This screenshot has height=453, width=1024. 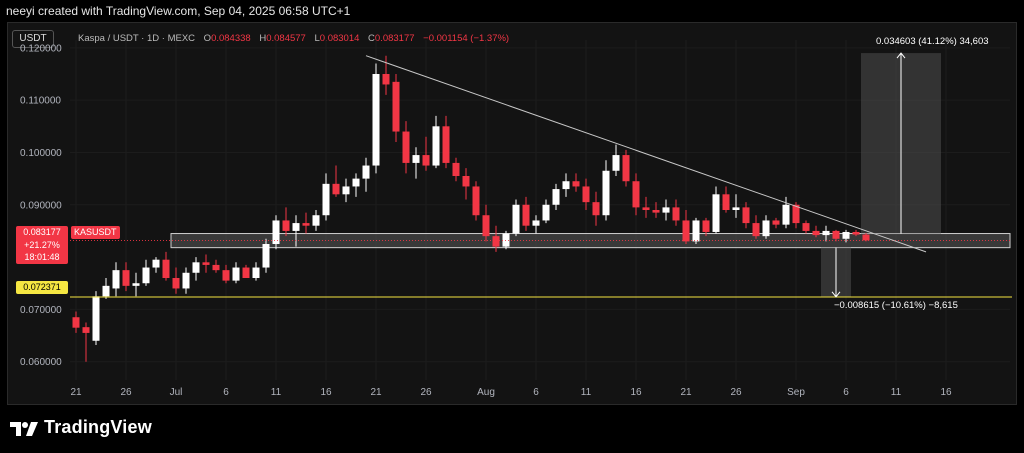 I want to click on x-tick-label: 26, so click(x=126, y=392).